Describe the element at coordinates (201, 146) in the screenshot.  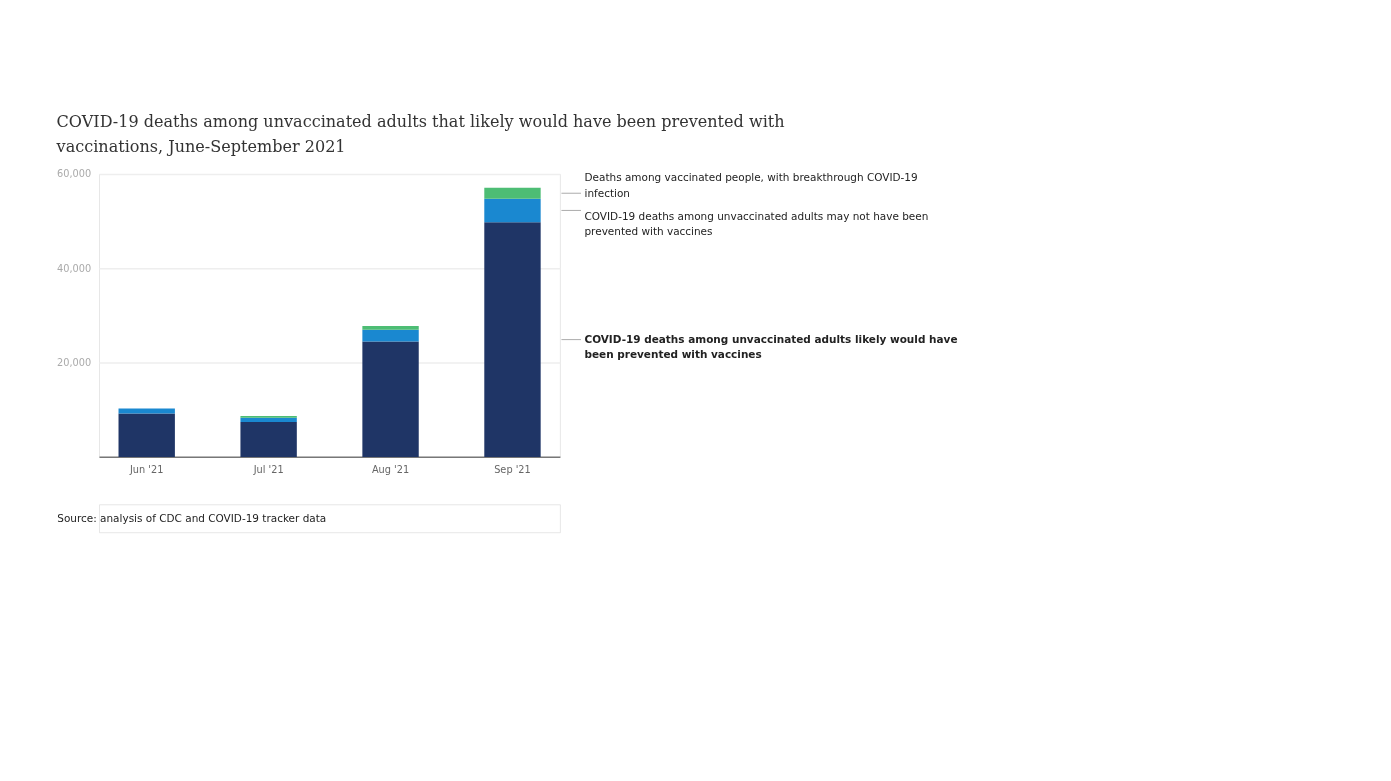
I see `text: vaccinations, June-September 2021` at that location.